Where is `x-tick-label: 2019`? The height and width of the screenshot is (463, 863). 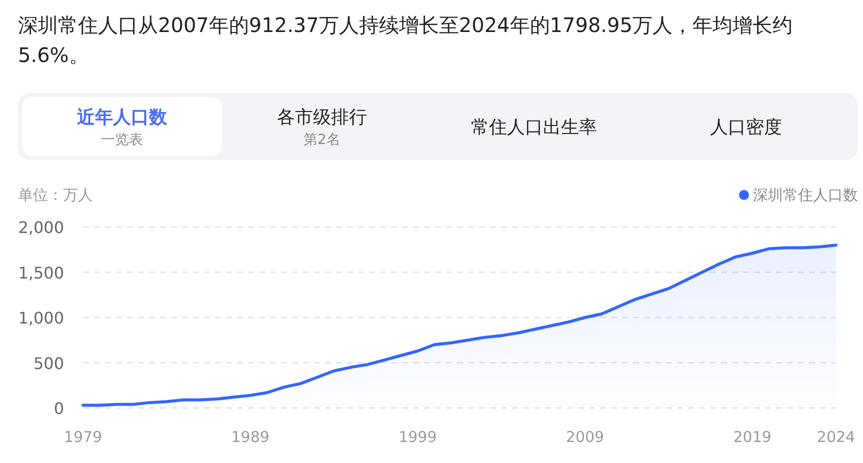 x-tick-label: 2019 is located at coordinates (752, 437).